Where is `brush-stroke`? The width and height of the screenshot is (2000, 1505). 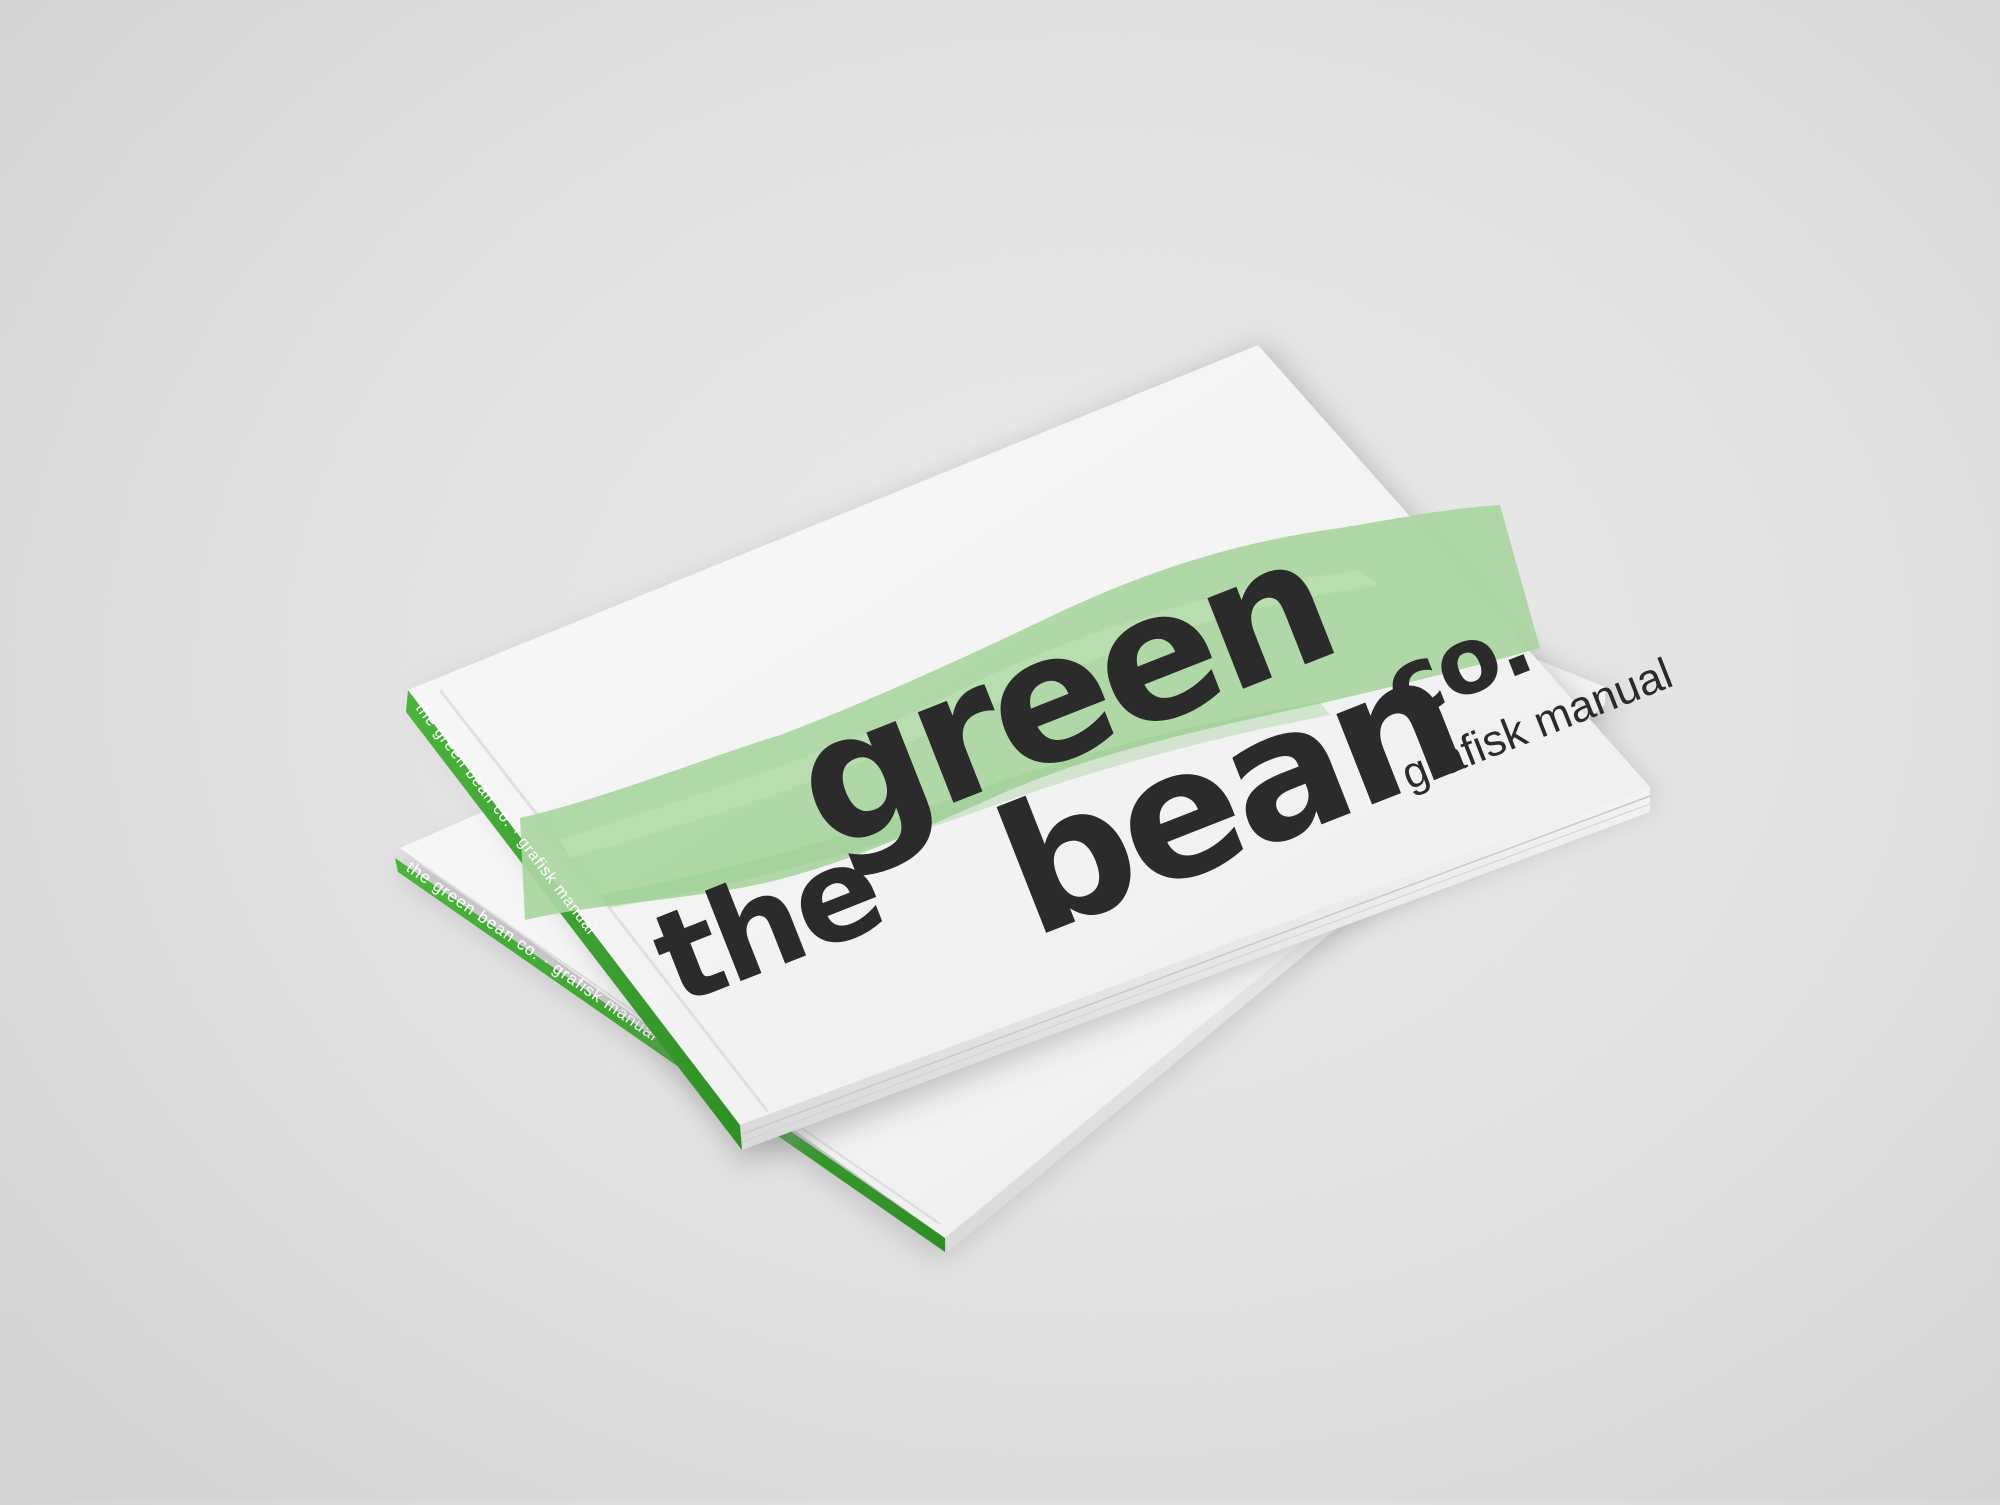
brush-stroke is located at coordinates (1030, 712).